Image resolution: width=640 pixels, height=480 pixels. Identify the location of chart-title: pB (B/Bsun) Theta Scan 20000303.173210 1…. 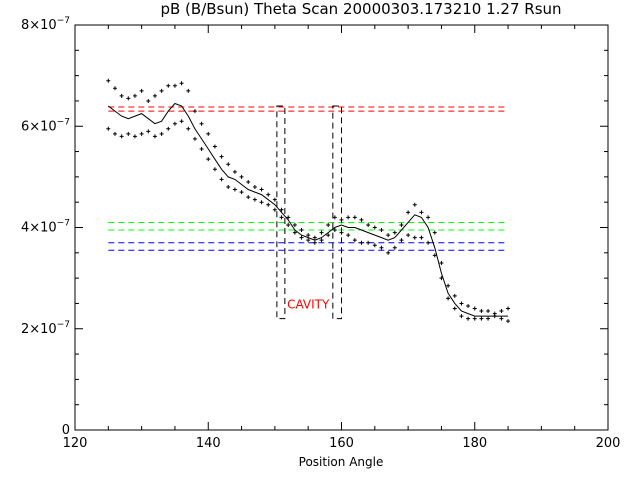
(360, 9).